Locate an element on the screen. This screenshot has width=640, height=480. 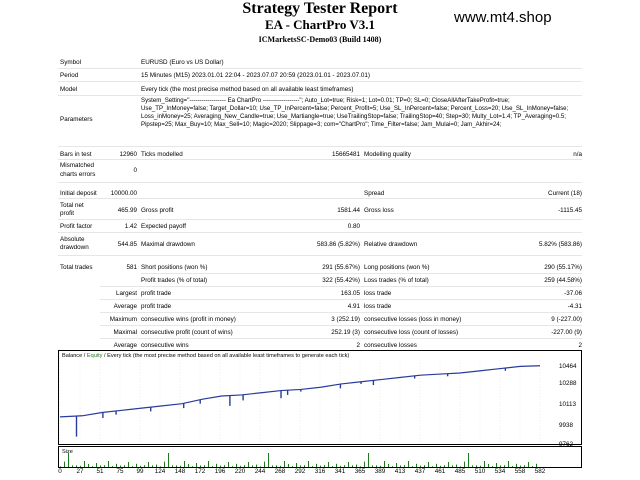
watermark: www.mt4.shop is located at coordinates (503, 17).